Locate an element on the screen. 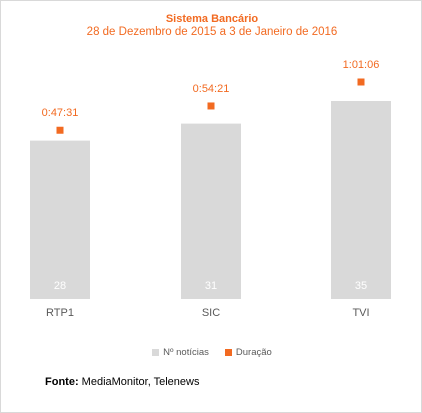 The image size is (422, 413). chart-title: Sistema Bancário is located at coordinates (212, 19).